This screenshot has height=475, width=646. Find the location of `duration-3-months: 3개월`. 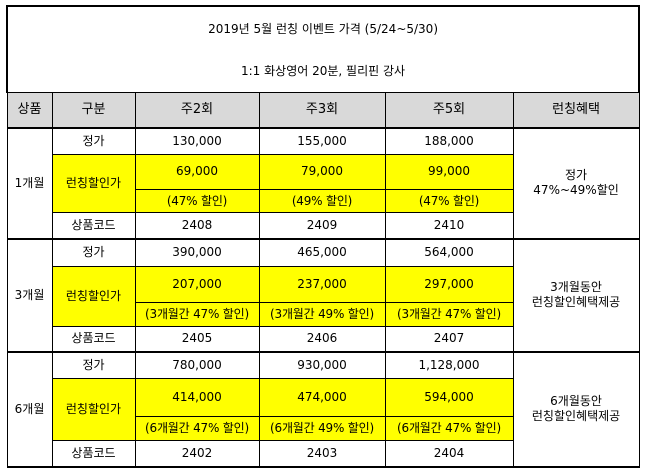

duration-3-months: 3개월 is located at coordinates (29, 295).